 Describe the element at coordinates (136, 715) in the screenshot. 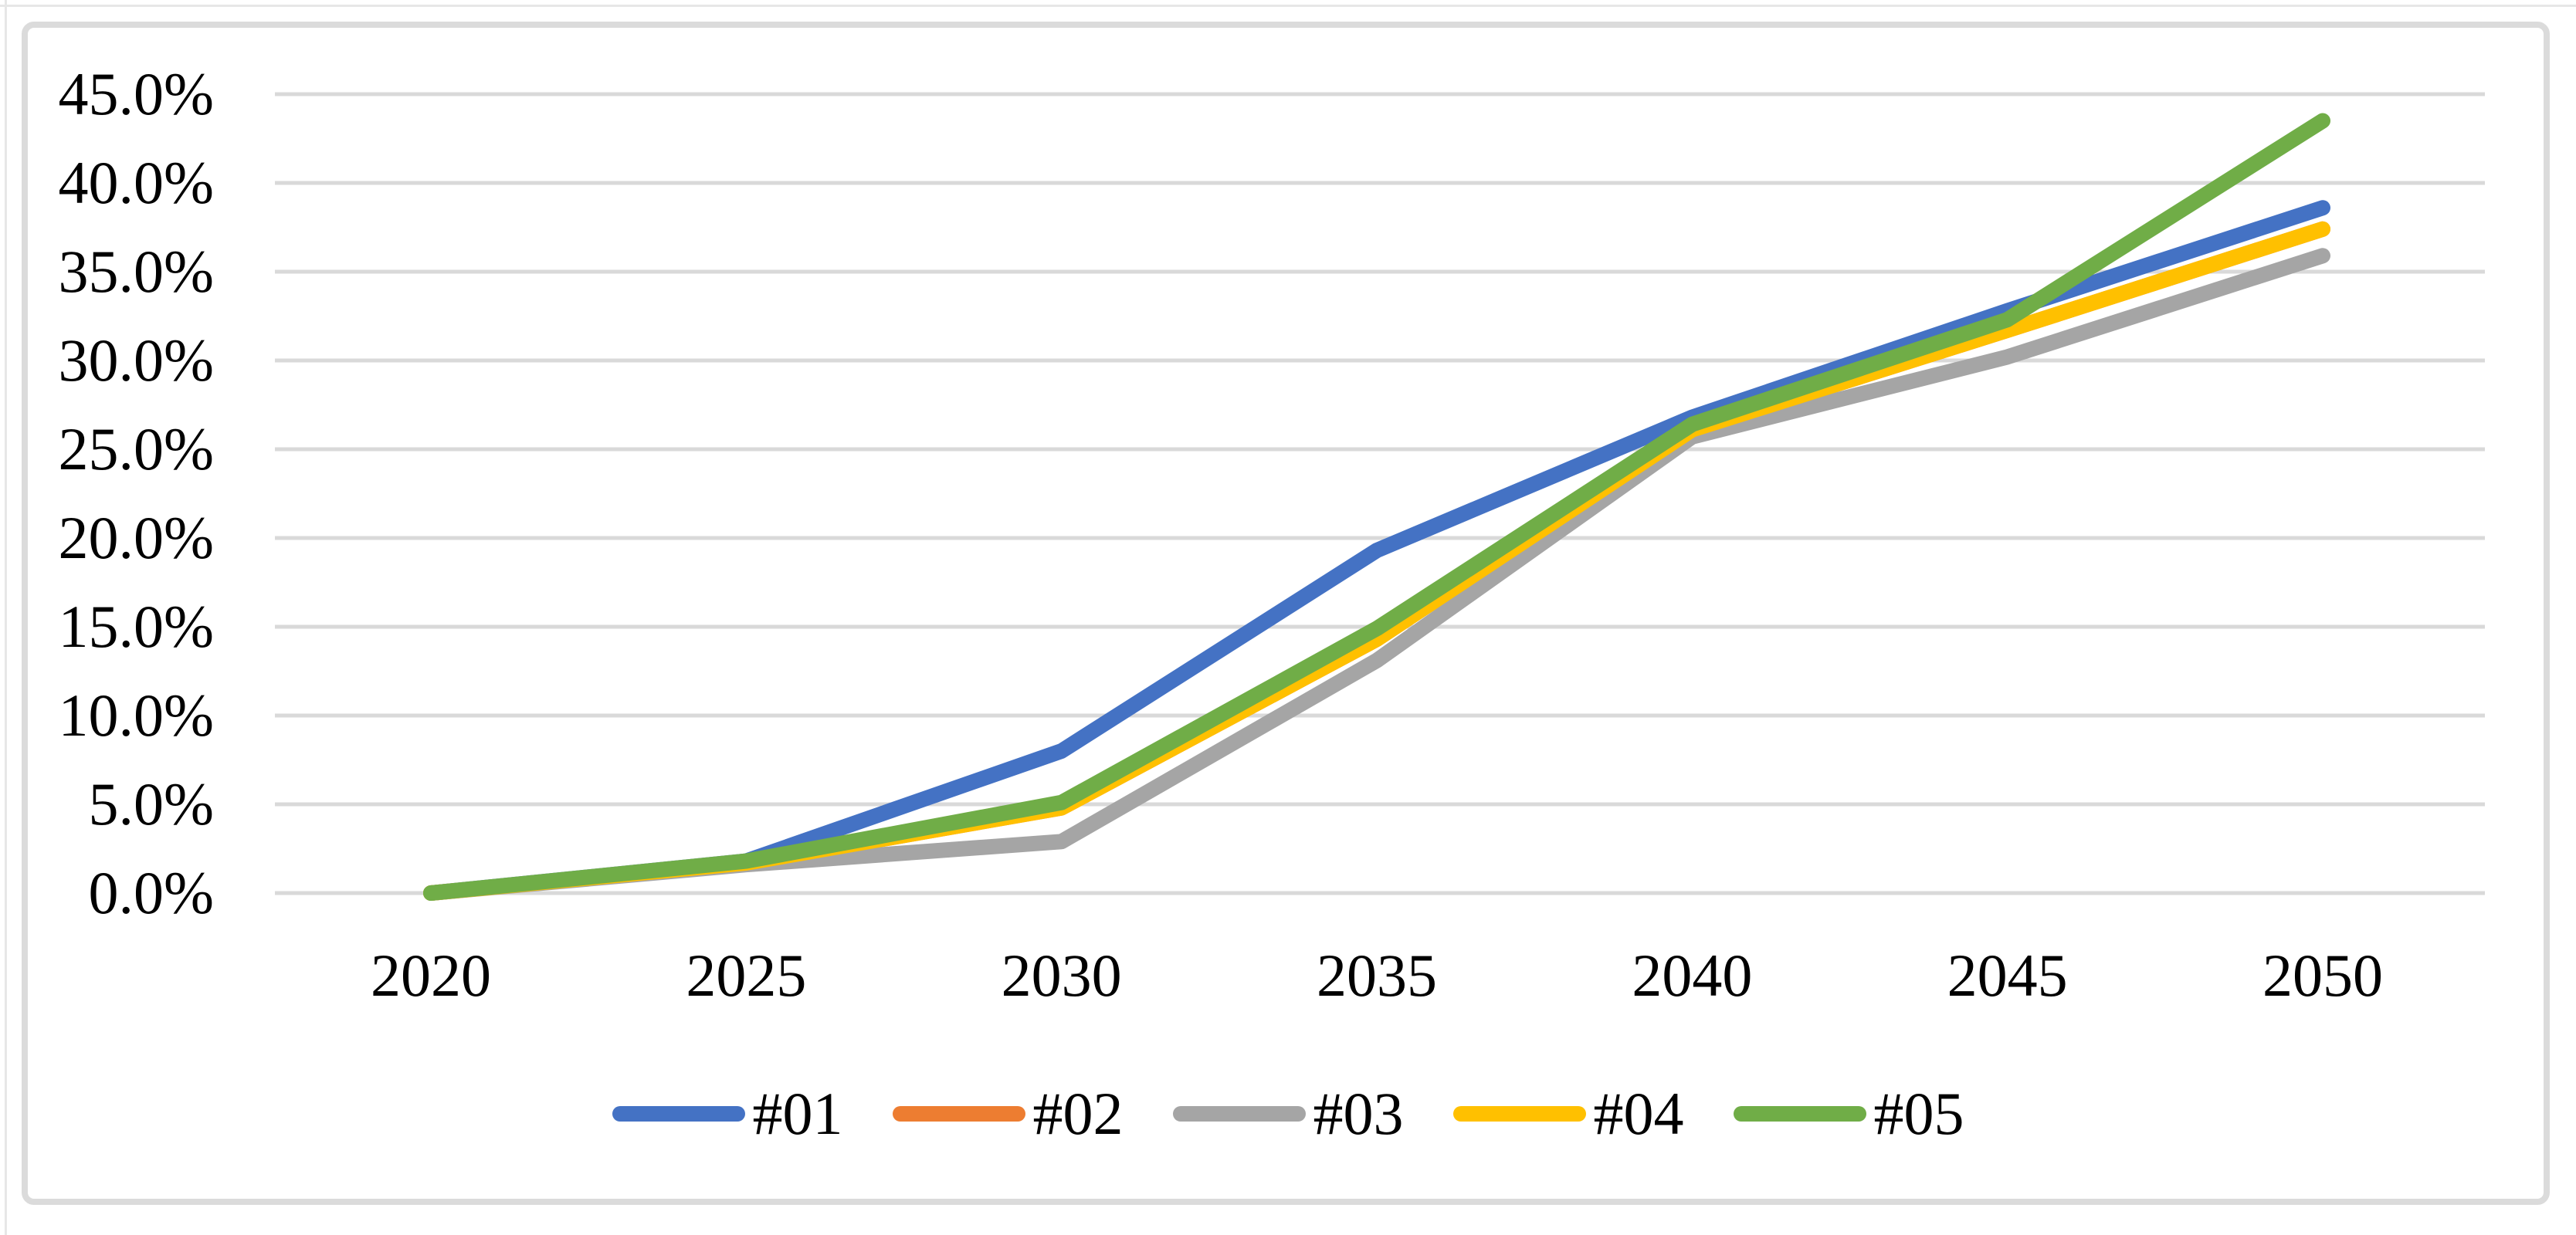

I see `y-axis-tick-label: 10.0%` at that location.